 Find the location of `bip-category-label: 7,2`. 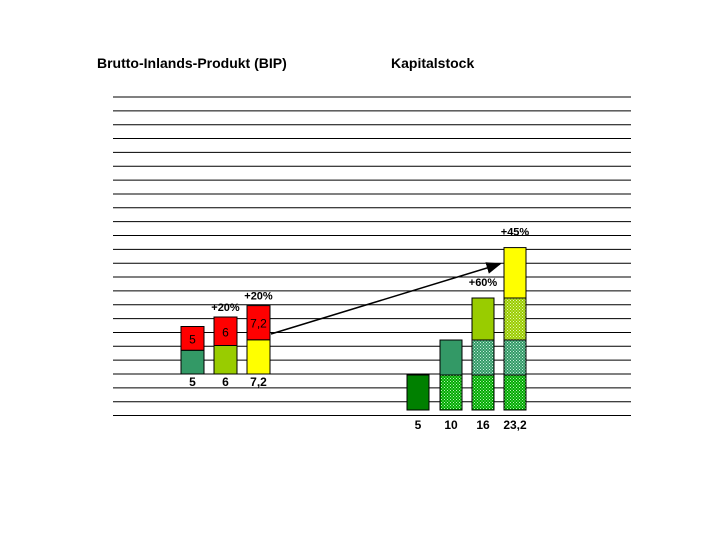

bip-category-label: 7,2 is located at coordinates (258, 382).